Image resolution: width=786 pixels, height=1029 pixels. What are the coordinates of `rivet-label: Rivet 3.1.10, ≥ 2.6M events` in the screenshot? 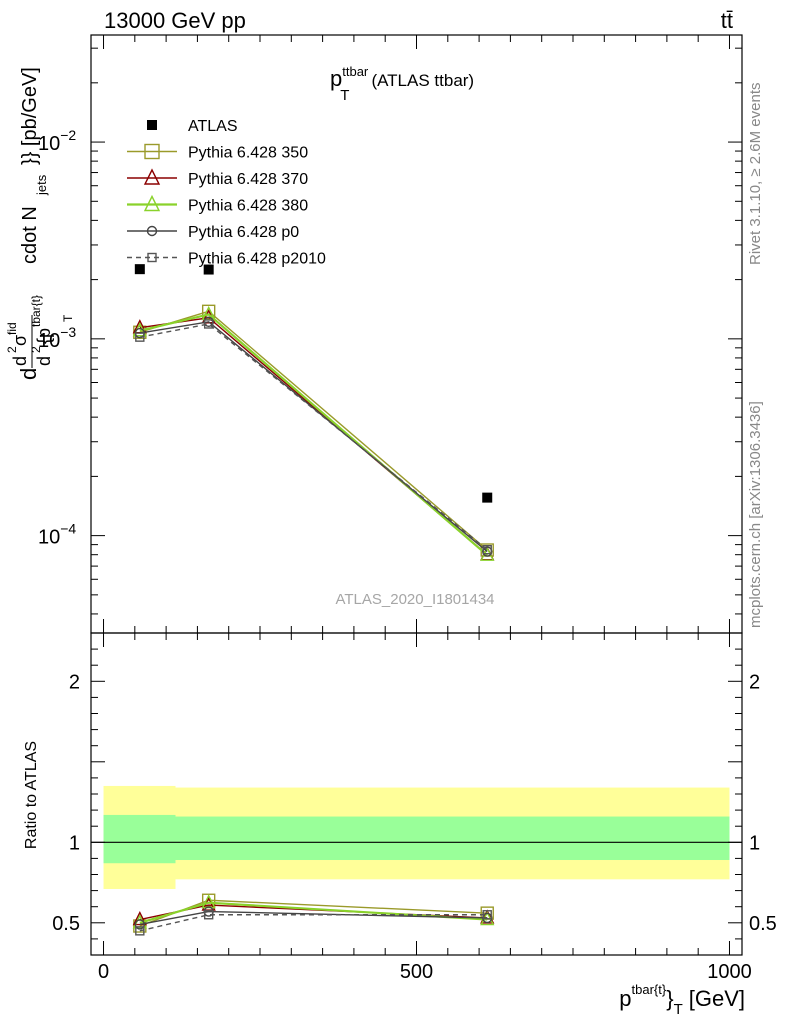 It's located at (755, 174).